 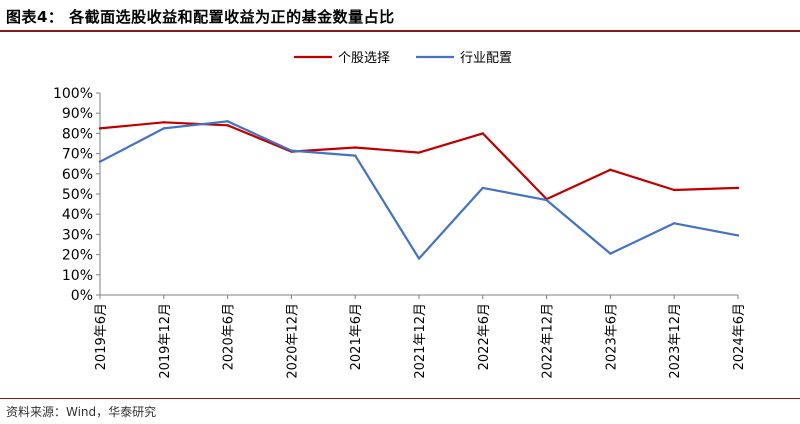 What do you see at coordinates (675, 341) in the screenshot?
I see `x-tick-label: 2023年12月` at bounding box center [675, 341].